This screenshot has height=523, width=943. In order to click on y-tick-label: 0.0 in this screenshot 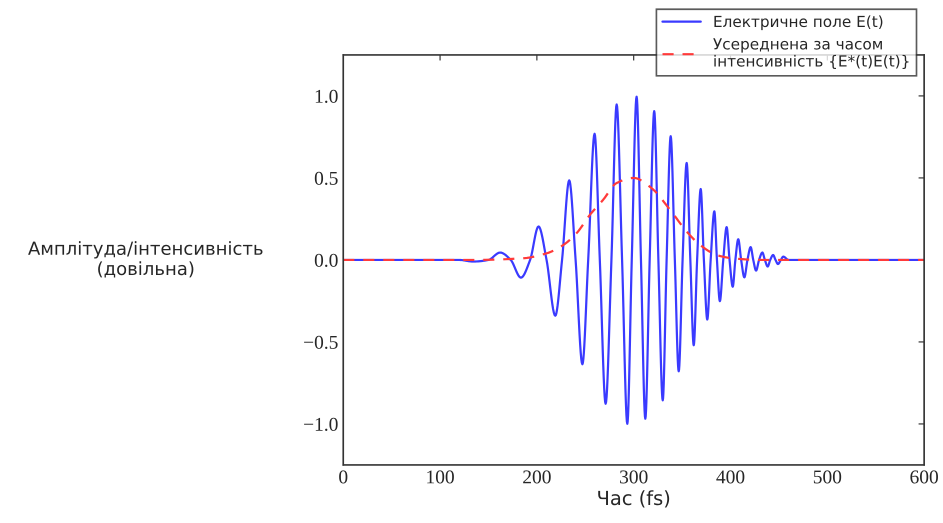, I will do `click(326, 260)`.